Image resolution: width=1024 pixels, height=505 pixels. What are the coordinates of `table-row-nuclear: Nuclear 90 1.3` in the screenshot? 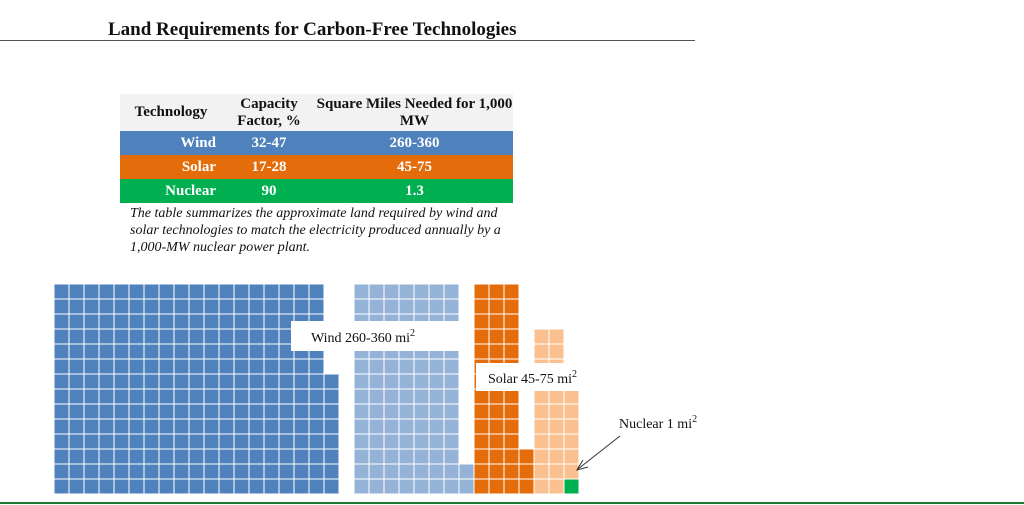 It's located at (316, 191).